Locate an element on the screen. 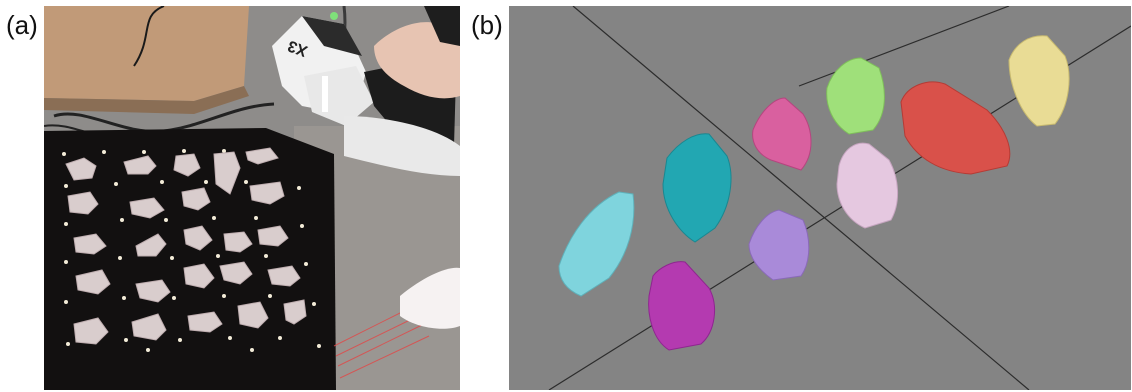 The width and height of the screenshot is (1132, 392). rock-cyan is located at coordinates (596, 244).